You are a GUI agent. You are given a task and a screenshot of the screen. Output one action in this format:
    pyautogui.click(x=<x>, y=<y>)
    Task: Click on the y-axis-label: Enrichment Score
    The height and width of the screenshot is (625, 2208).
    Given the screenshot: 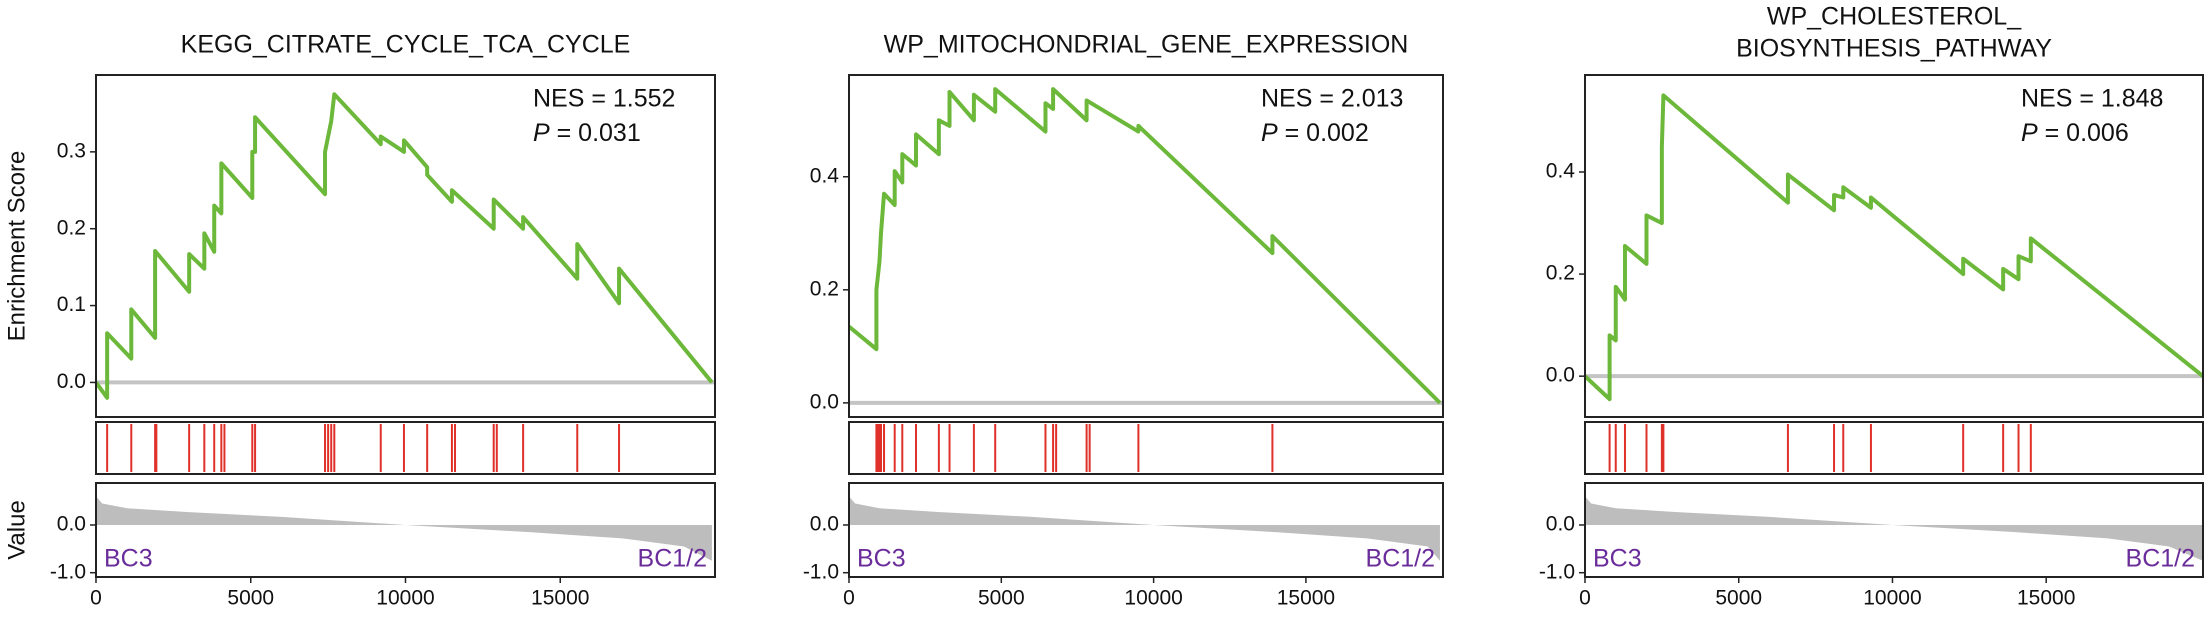 What is the action you would take?
    pyautogui.click(x=16, y=246)
    